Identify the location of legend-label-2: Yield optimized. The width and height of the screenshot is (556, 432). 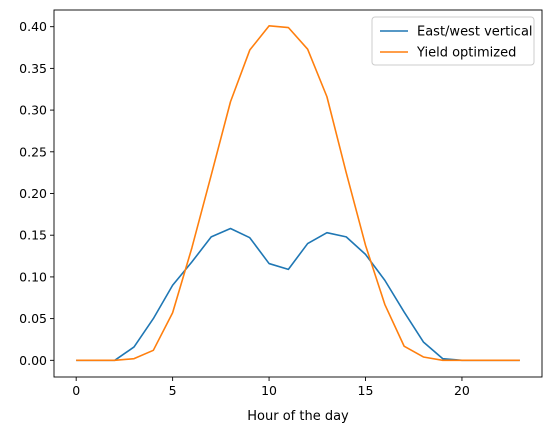
(466, 53).